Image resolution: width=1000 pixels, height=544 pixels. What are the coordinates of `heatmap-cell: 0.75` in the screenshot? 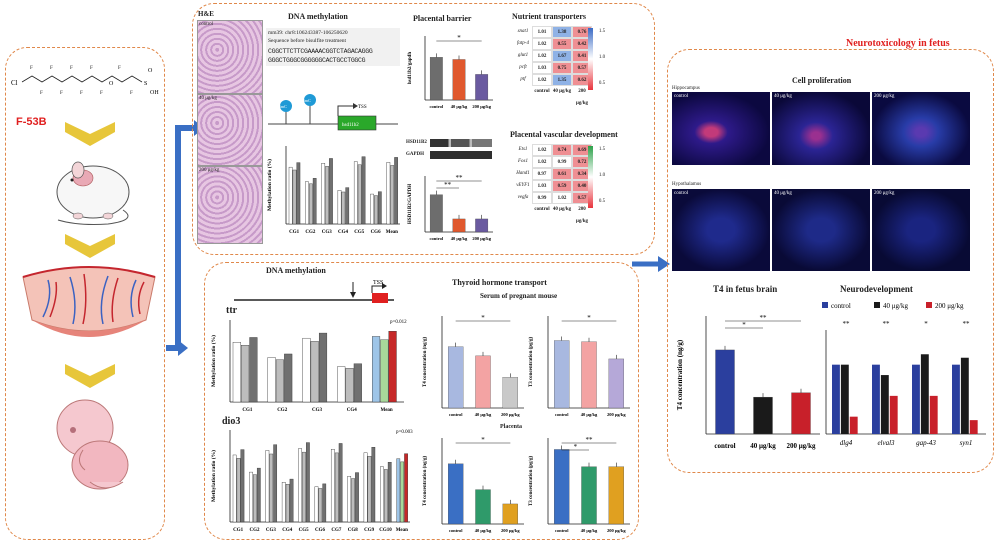 It's located at (562, 68).